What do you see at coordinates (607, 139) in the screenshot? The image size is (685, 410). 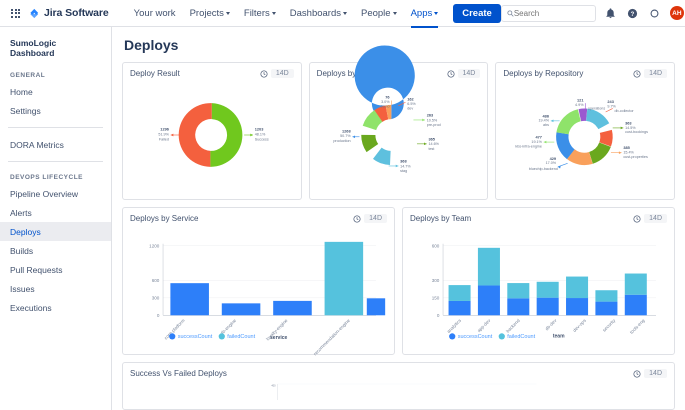 I see `slice-db-collector` at bounding box center [607, 139].